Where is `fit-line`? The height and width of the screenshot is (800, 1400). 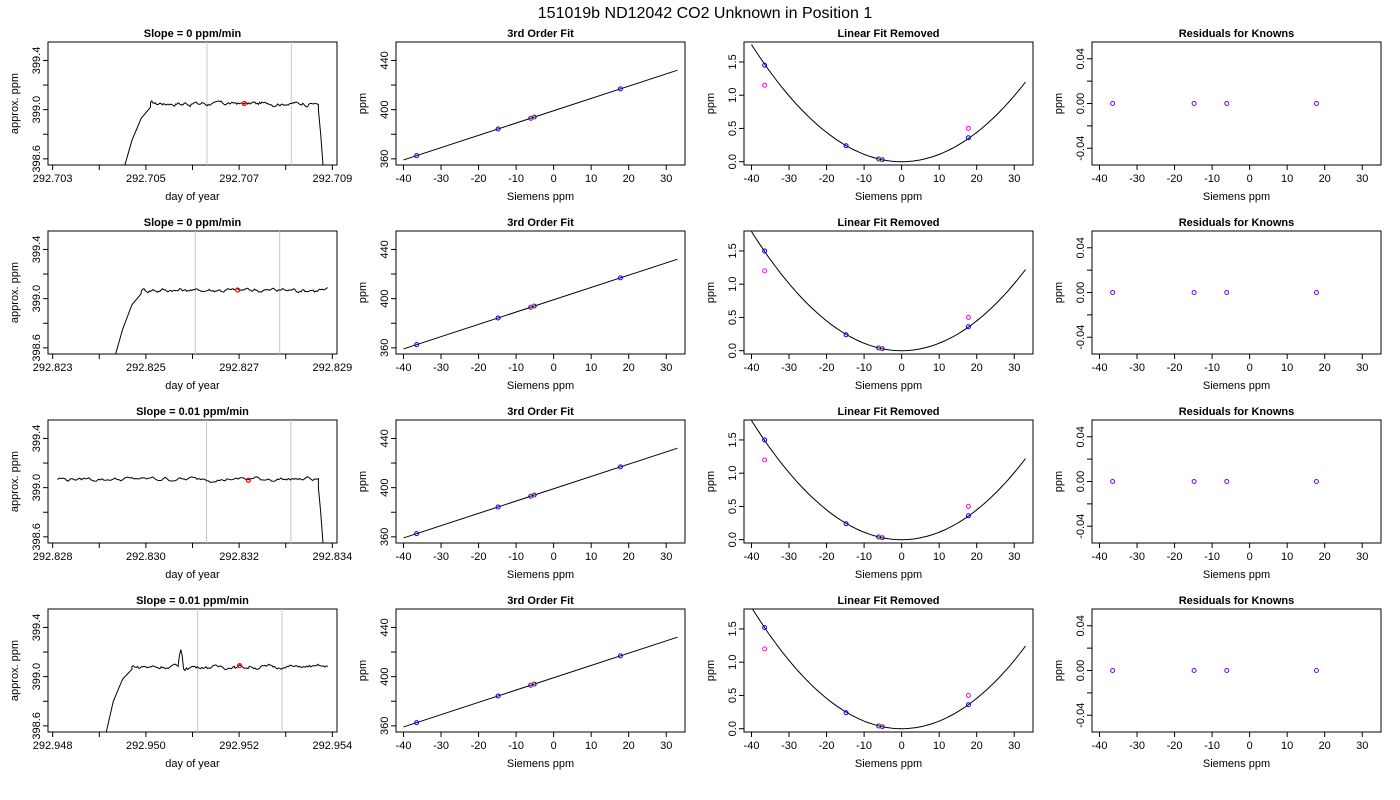
fit-line is located at coordinates (540, 115).